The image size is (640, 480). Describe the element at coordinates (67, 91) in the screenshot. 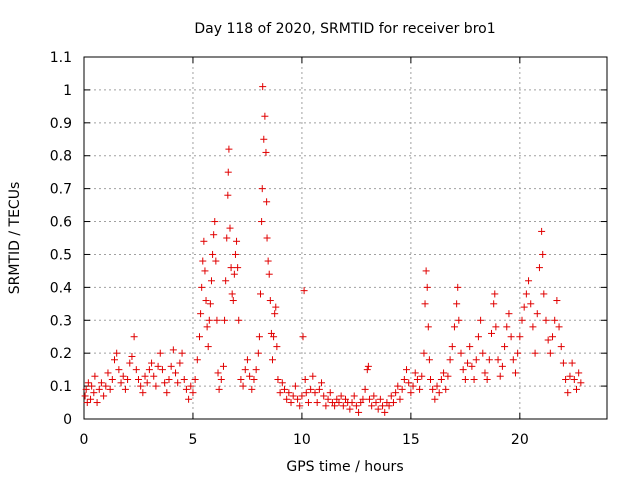

I see `y-tick-label: 1` at that location.